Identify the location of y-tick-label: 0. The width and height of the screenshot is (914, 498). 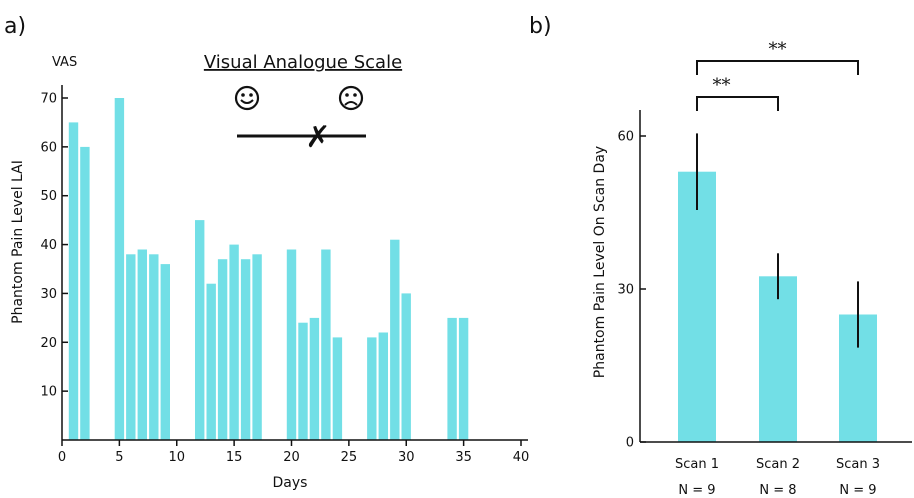
(630, 443).